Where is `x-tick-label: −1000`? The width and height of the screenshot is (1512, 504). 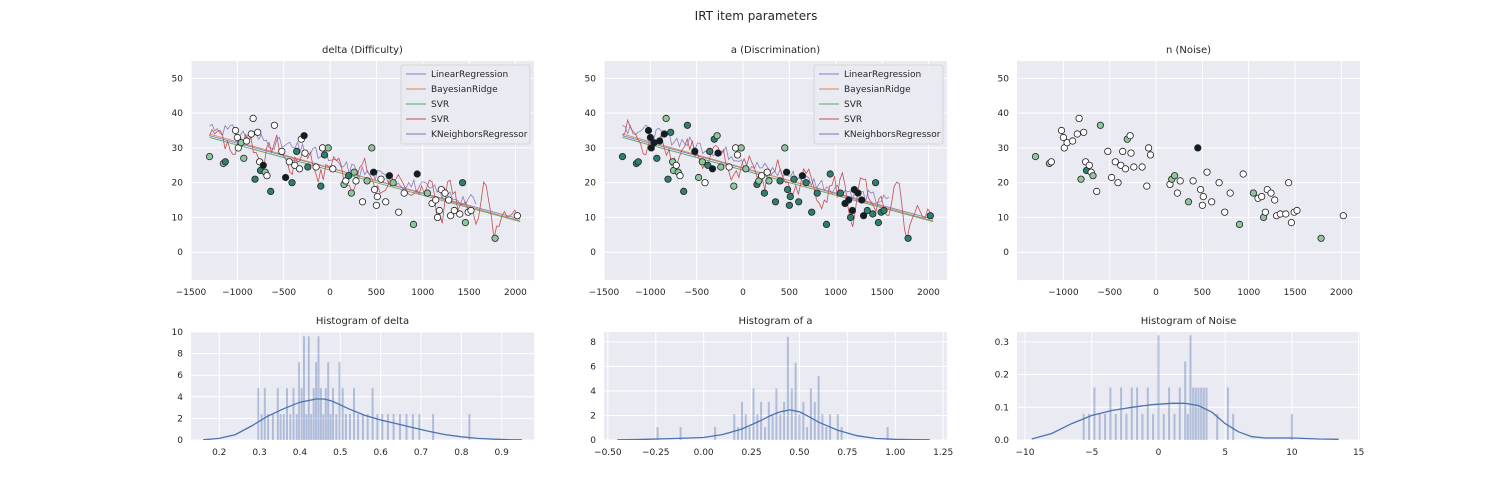
x-tick-label: −1000 is located at coordinates (650, 293).